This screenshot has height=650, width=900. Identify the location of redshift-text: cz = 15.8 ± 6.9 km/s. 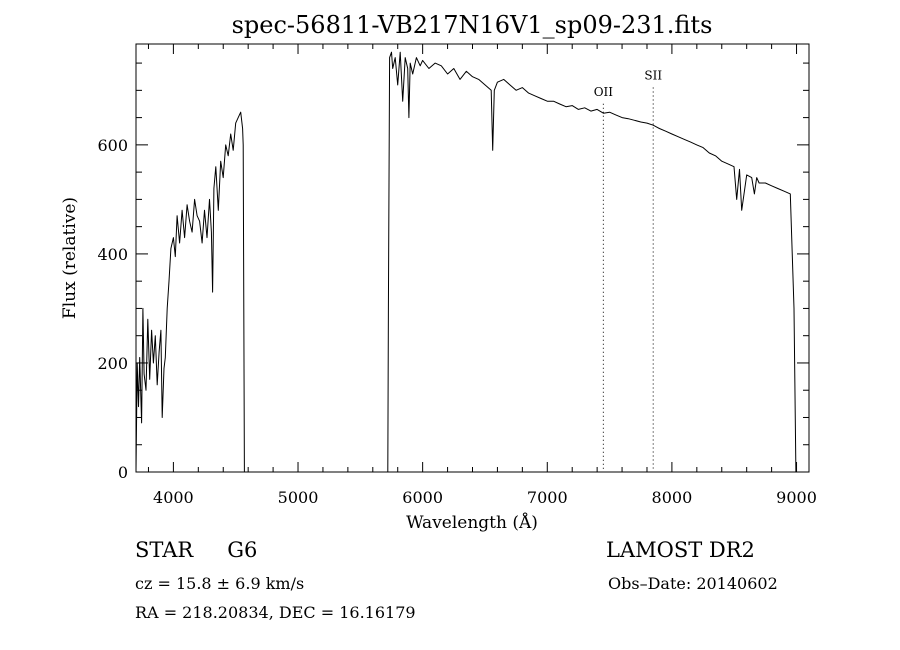
(220, 583).